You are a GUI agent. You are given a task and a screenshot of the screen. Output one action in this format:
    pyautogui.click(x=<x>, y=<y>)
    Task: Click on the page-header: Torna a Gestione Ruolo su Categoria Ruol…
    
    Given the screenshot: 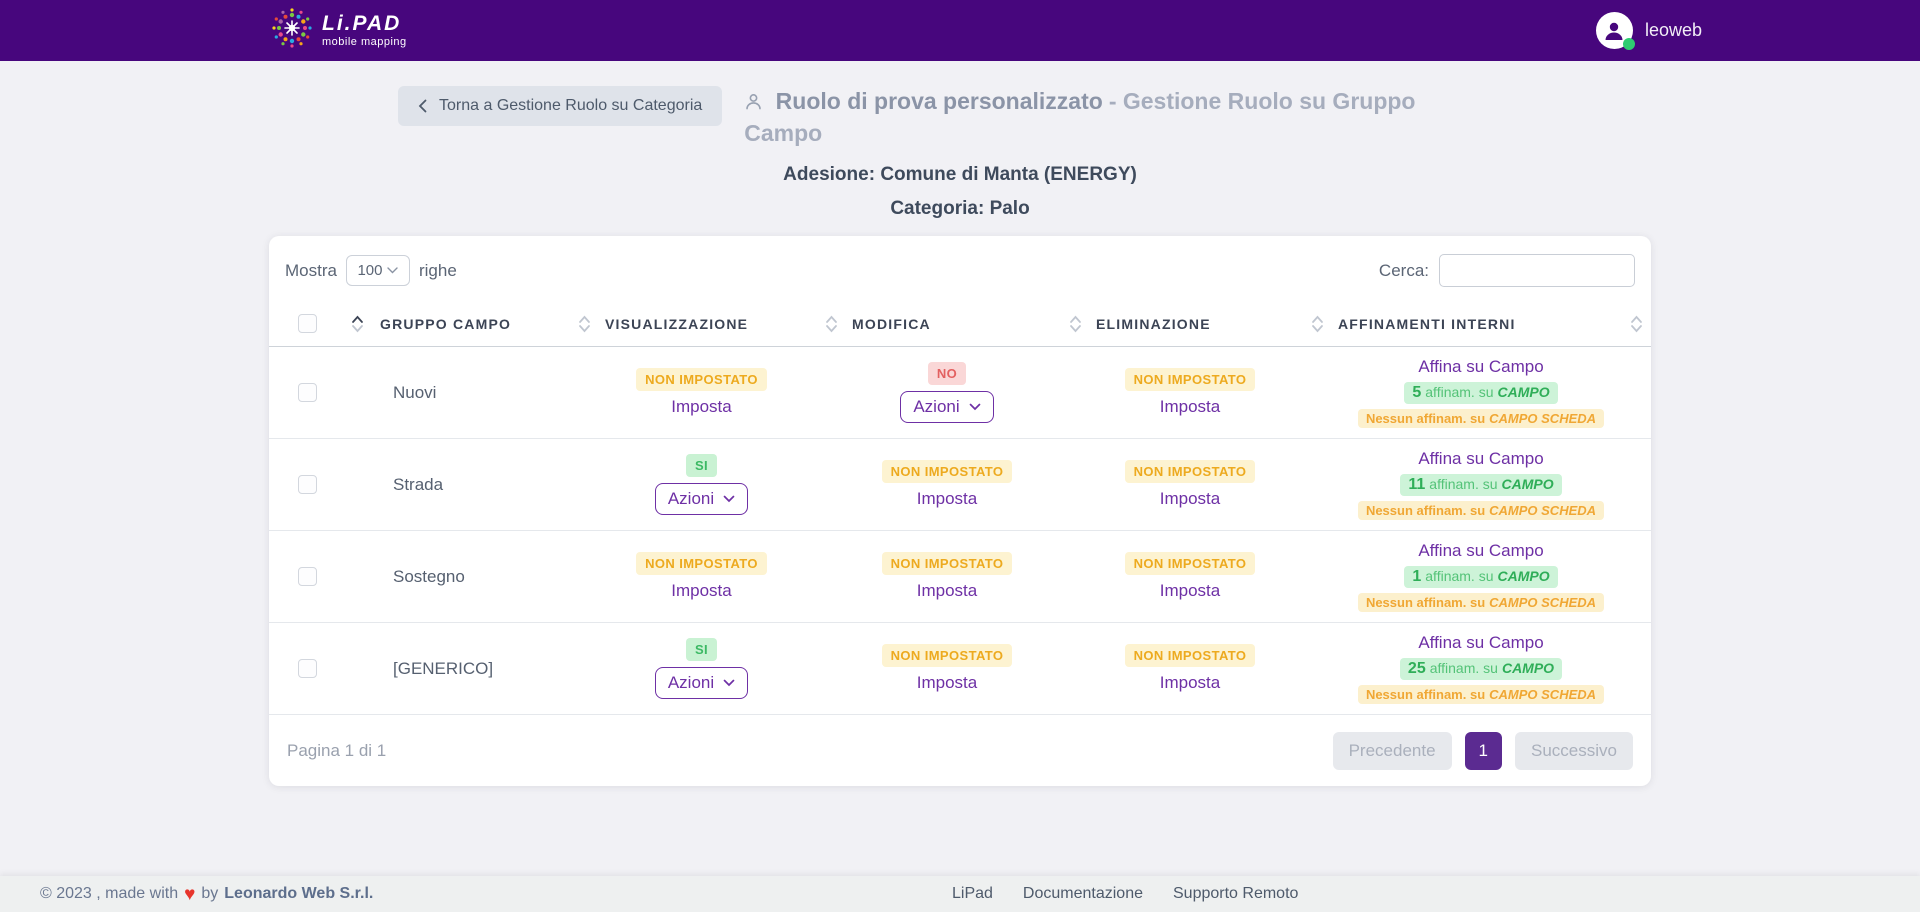 What is the action you would take?
    pyautogui.click(x=960, y=153)
    